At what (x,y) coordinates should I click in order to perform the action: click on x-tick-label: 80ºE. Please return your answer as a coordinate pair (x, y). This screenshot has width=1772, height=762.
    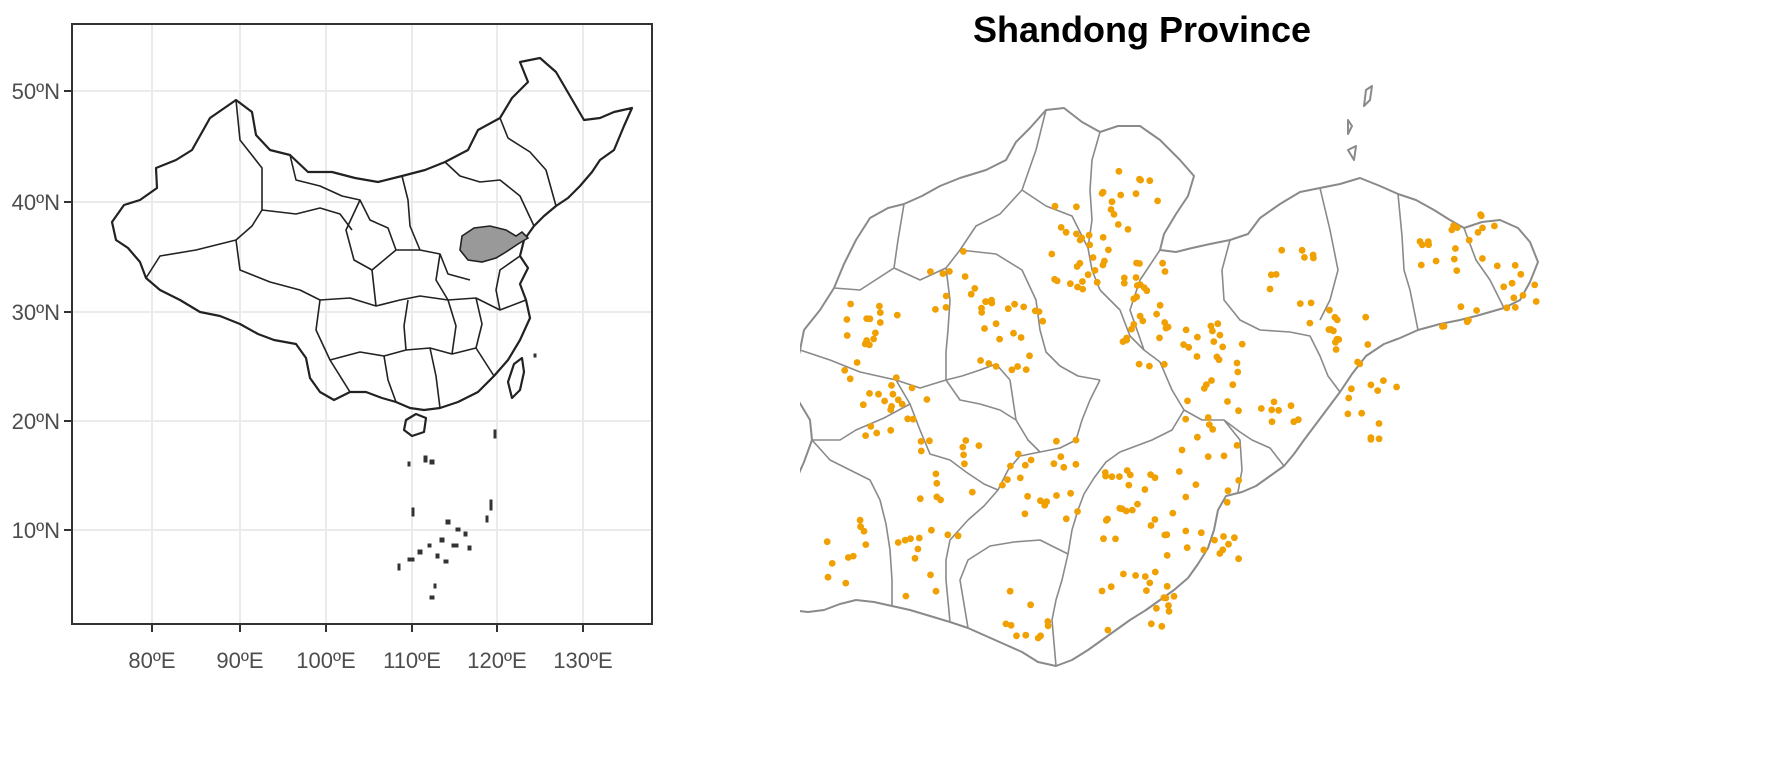
    Looking at the image, I should click on (151, 660).